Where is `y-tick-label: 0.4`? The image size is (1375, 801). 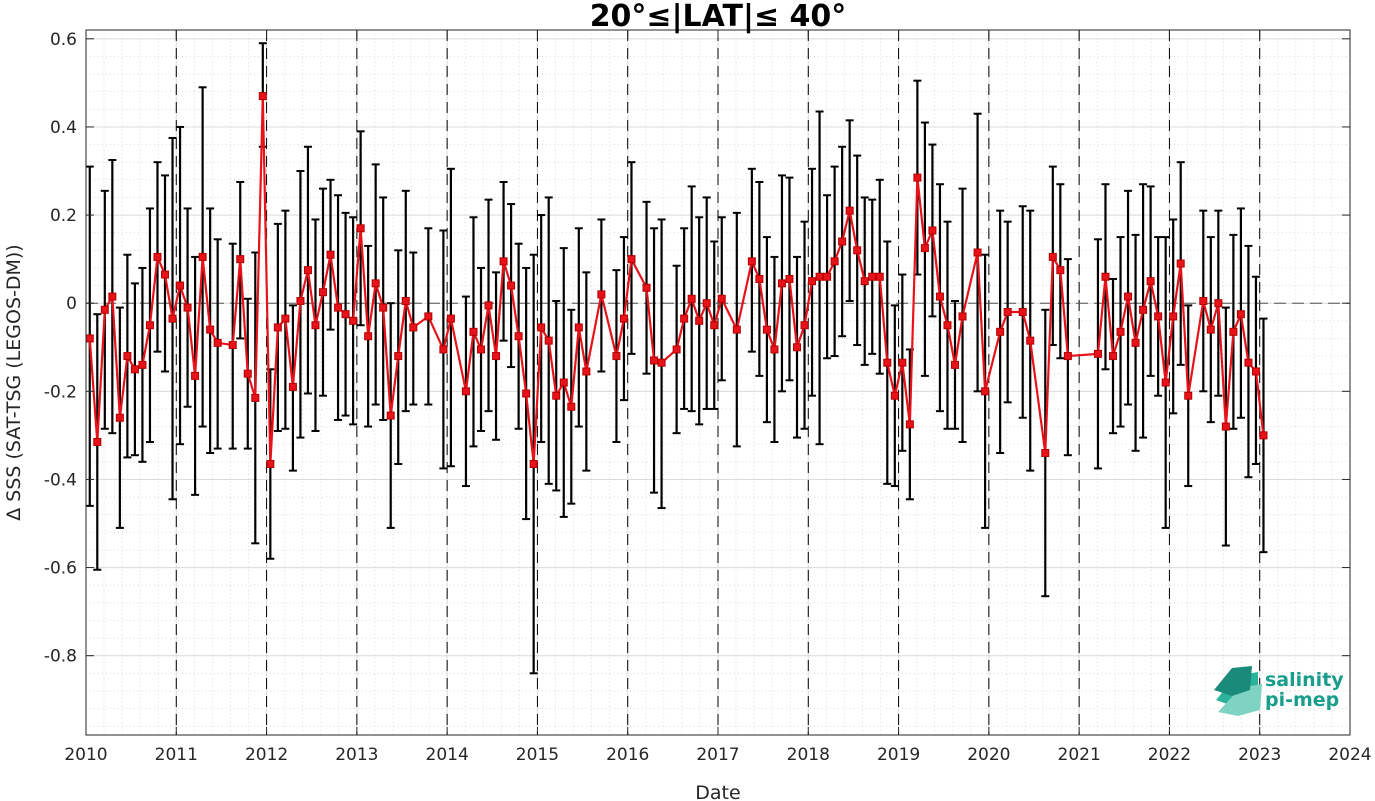
y-tick-label: 0.4 is located at coordinates (63, 128).